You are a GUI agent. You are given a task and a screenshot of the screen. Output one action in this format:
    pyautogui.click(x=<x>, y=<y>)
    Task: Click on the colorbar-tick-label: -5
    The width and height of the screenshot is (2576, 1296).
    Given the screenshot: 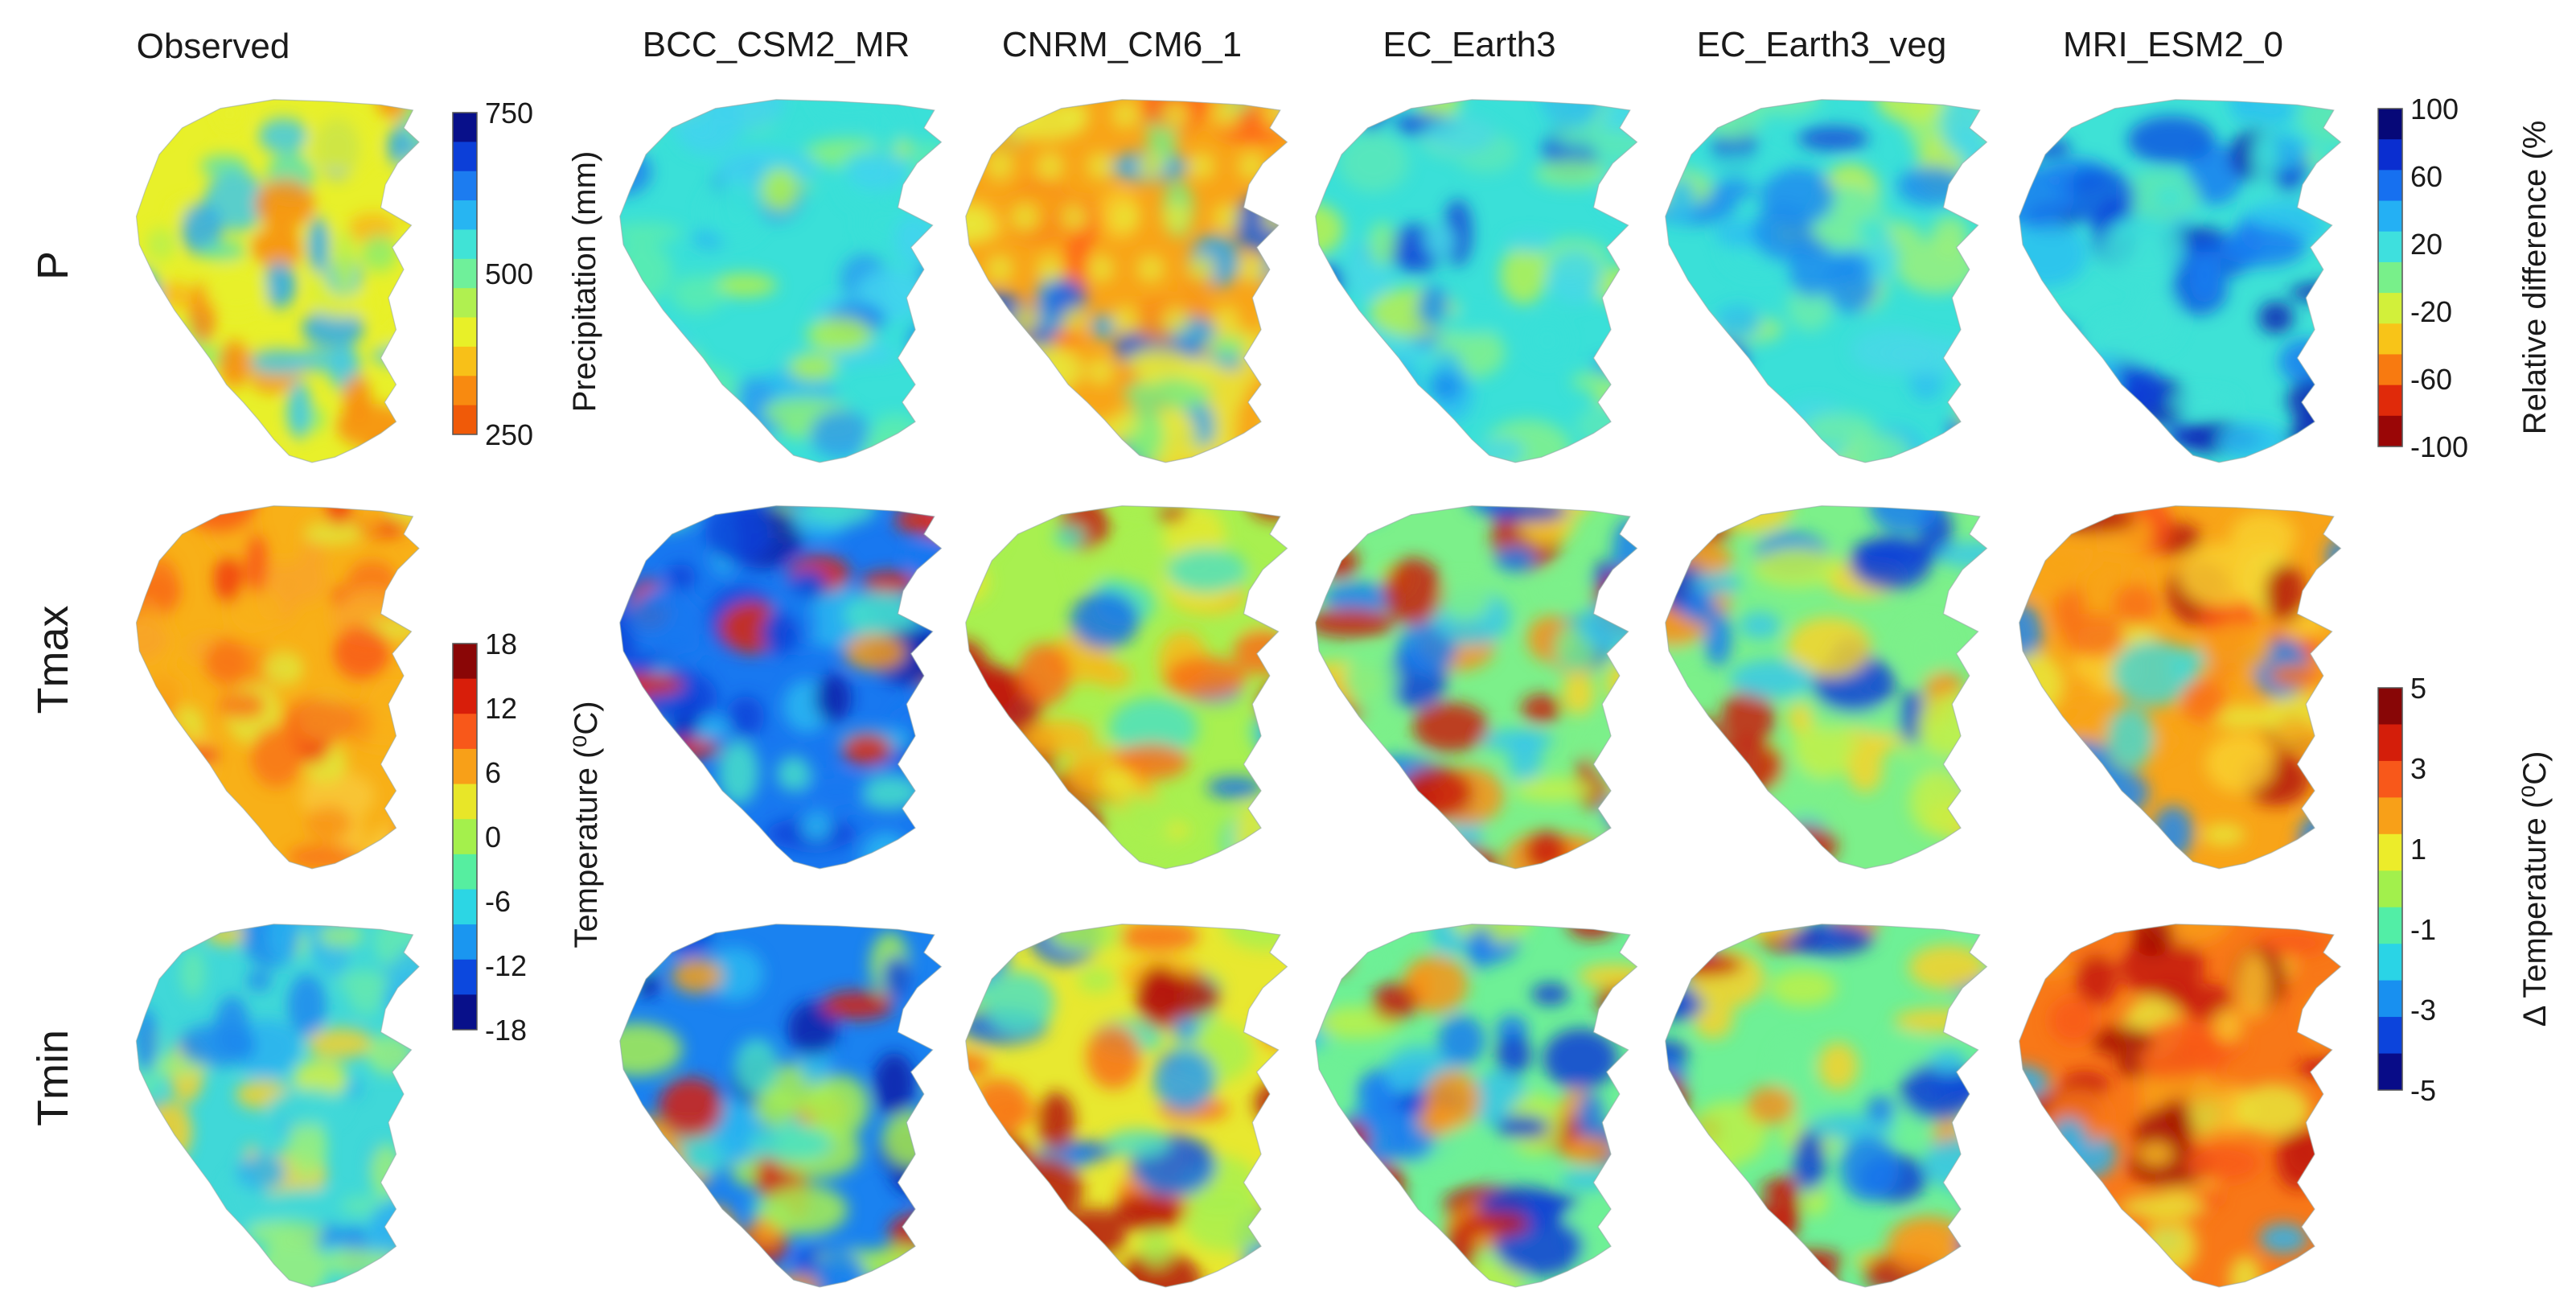 What is the action you would take?
    pyautogui.click(x=2423, y=1090)
    